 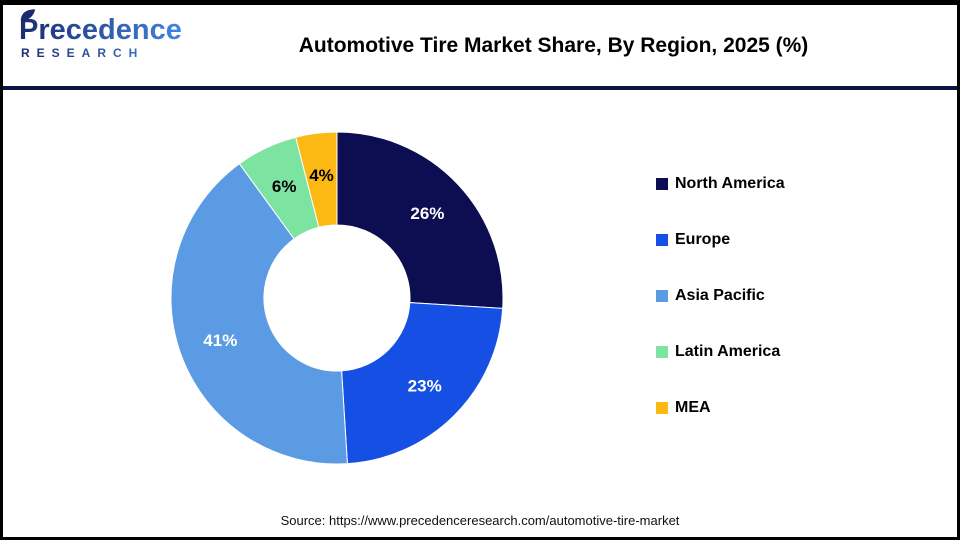 What do you see at coordinates (259, 314) in the screenshot?
I see `pie-slice-asia-pacific` at bounding box center [259, 314].